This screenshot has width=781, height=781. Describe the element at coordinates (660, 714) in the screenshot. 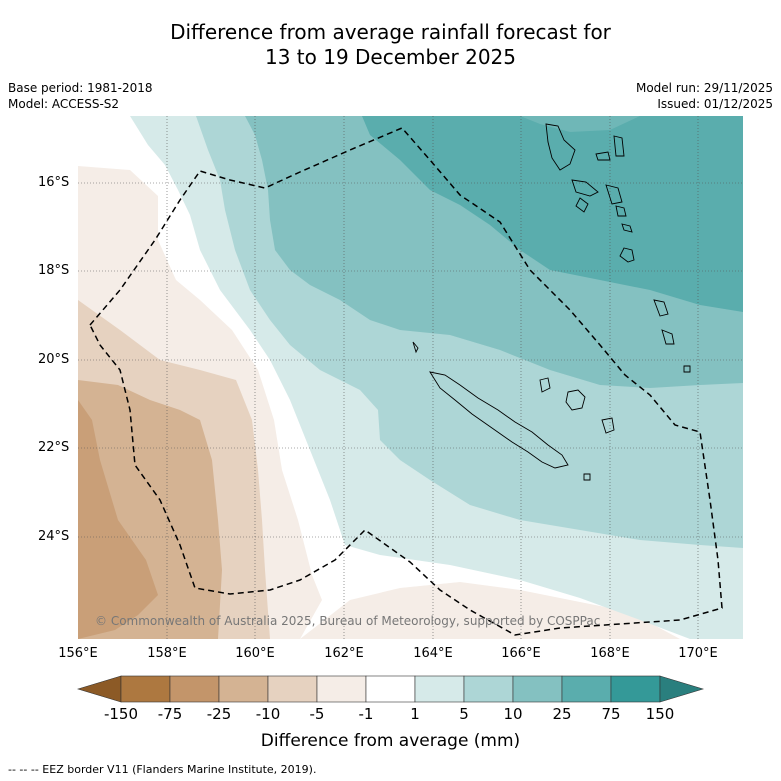

I see `colorbar-tick: 150` at that location.